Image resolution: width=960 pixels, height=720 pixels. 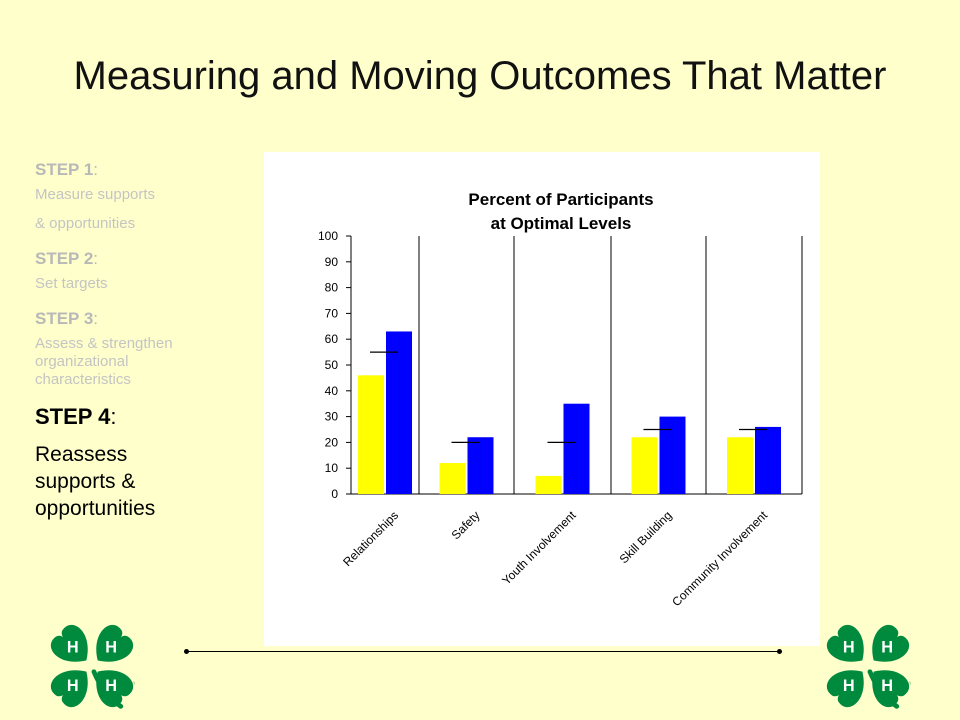 I want to click on y-tick-label: 40, so click(x=332, y=391).